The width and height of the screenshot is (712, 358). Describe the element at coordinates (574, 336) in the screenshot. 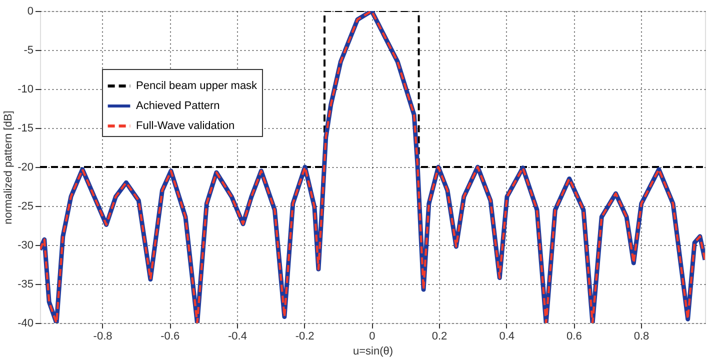

I see `x-tick-label: 0.6` at that location.